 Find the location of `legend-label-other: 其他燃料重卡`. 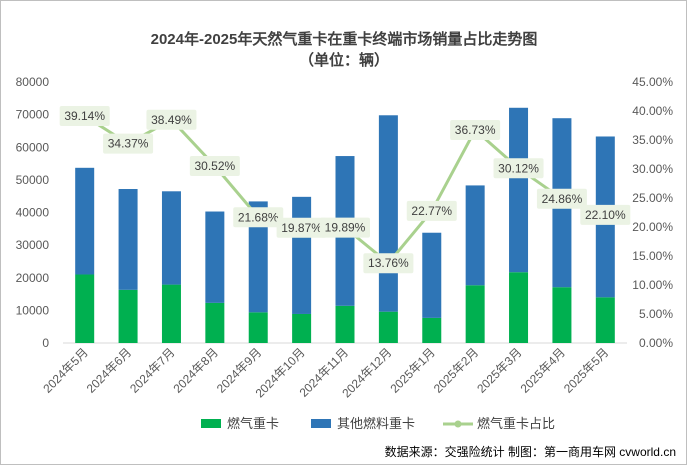

legend-label-other: 其他燃料重卡 is located at coordinates (376, 423).